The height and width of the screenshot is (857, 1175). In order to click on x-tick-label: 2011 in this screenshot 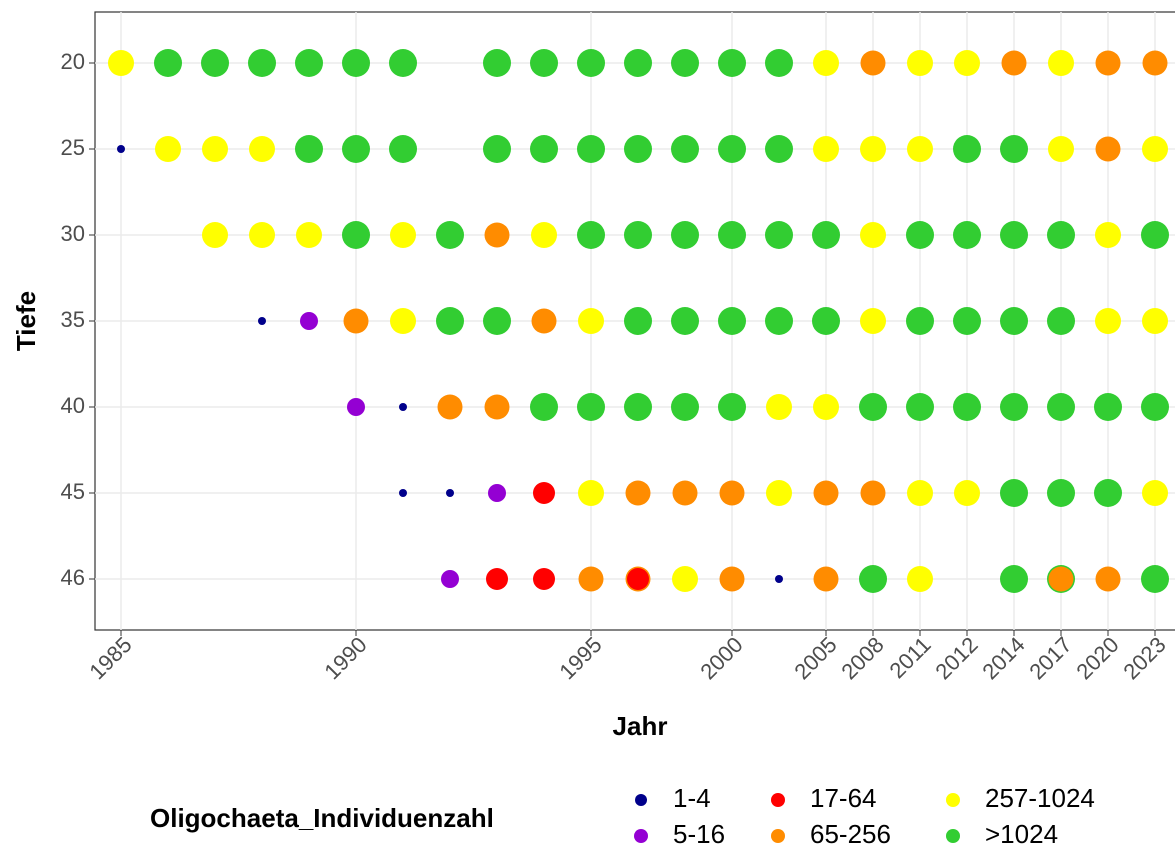, I will do `click(910, 657)`.